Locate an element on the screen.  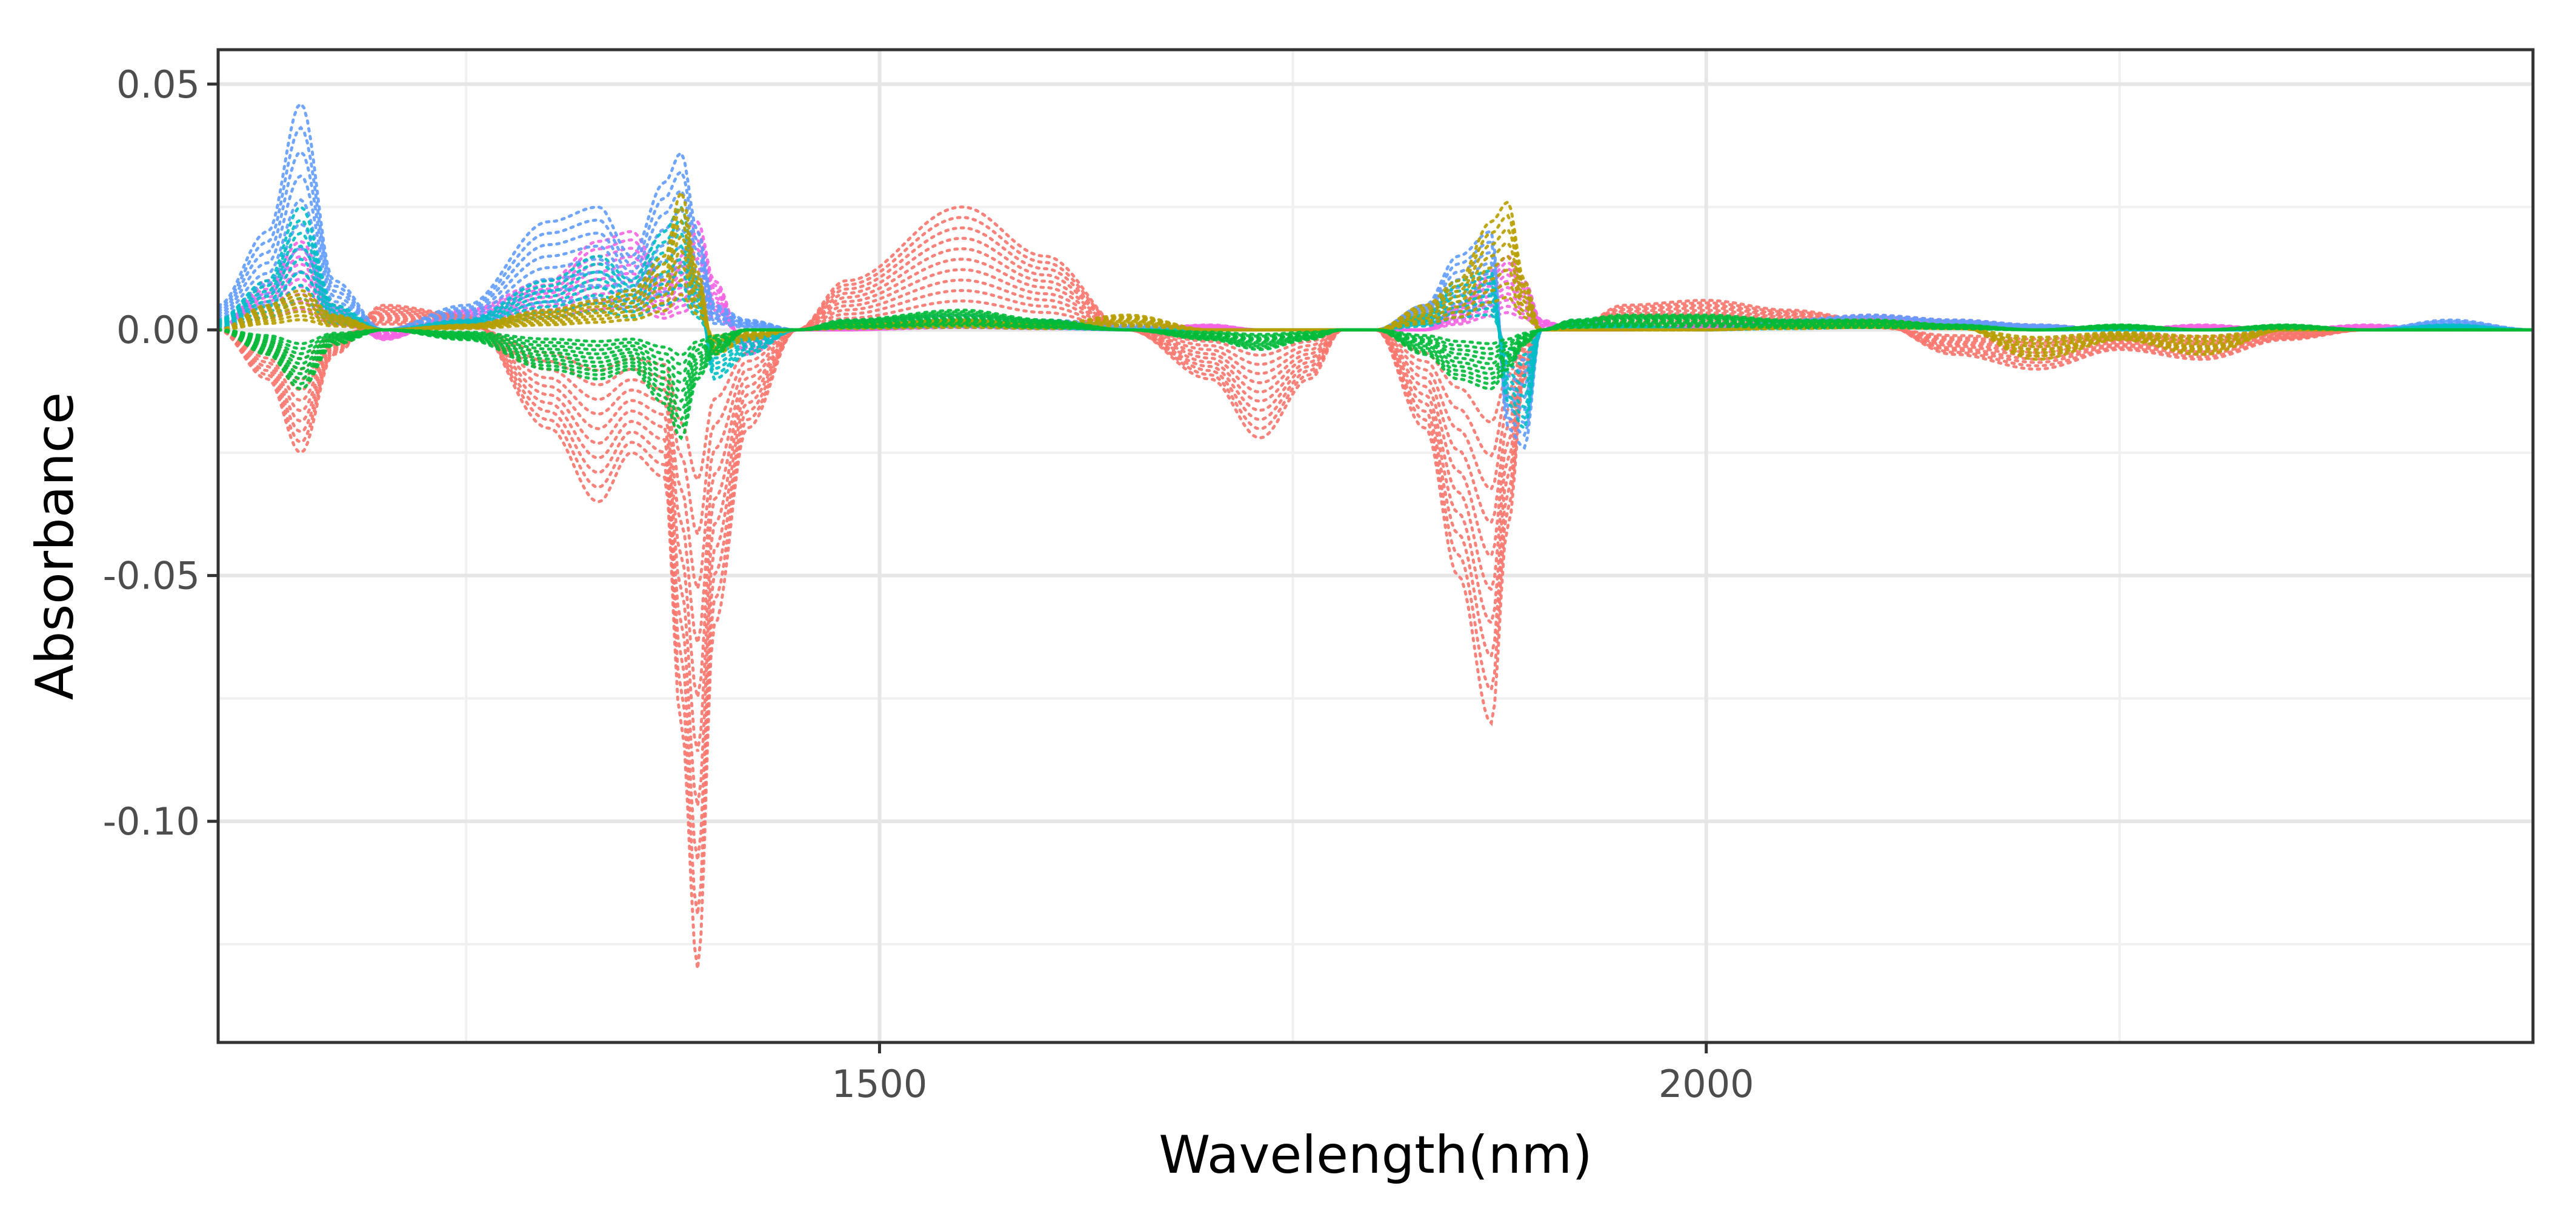
y-tick-label: 0.05 is located at coordinates (158, 85).